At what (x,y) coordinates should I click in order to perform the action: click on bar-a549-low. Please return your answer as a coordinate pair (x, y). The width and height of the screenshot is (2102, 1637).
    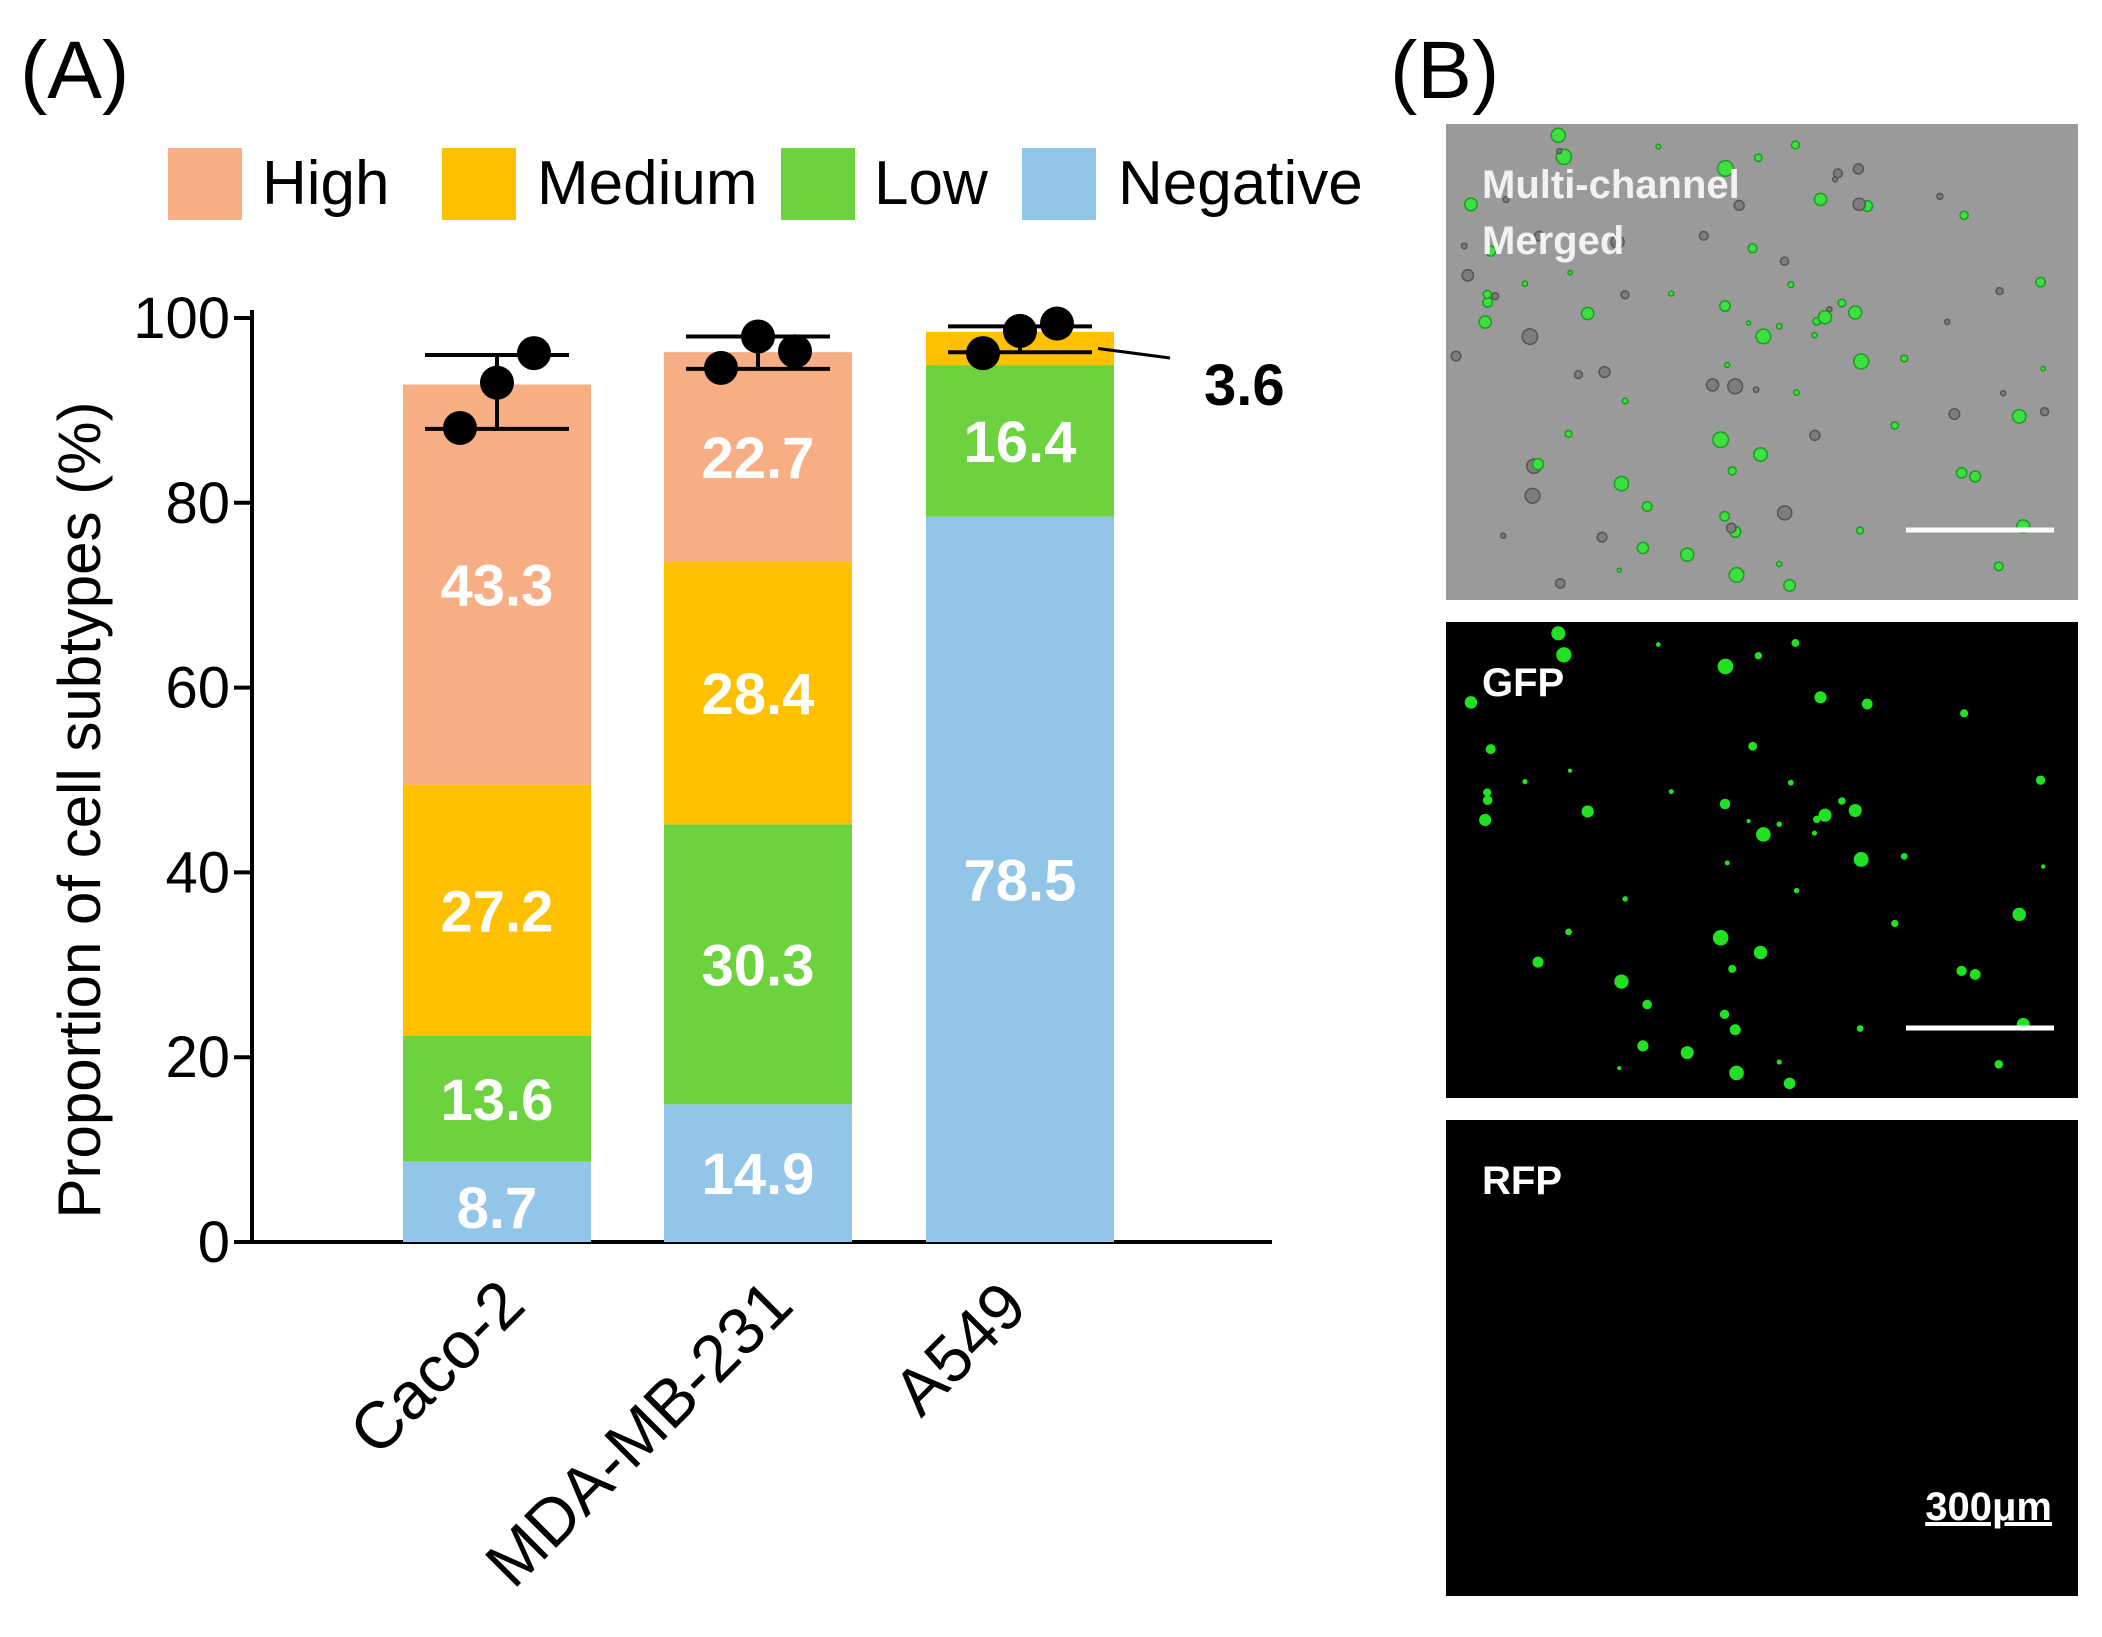
    Looking at the image, I should click on (1020, 441).